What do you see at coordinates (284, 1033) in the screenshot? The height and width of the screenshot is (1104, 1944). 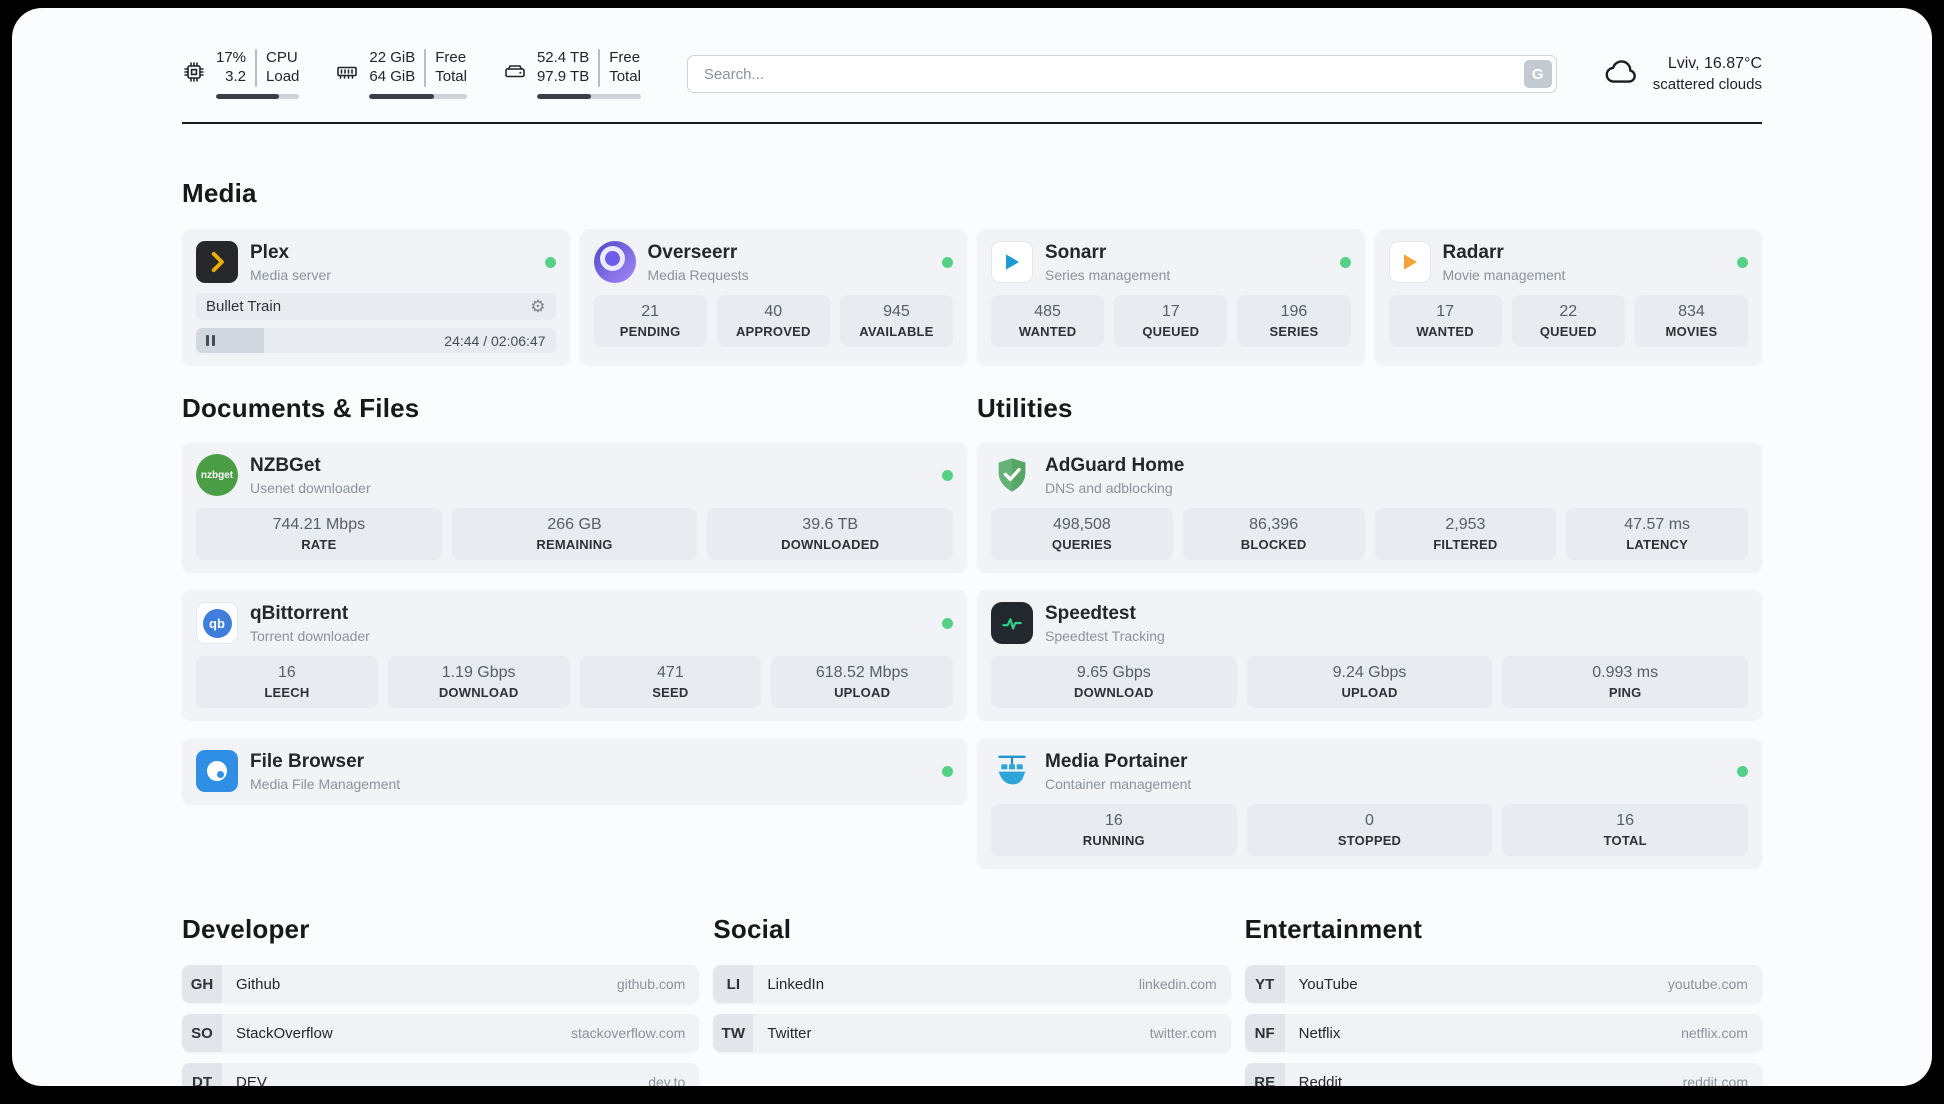 I see `bookmark-name: StackOverflow` at bounding box center [284, 1033].